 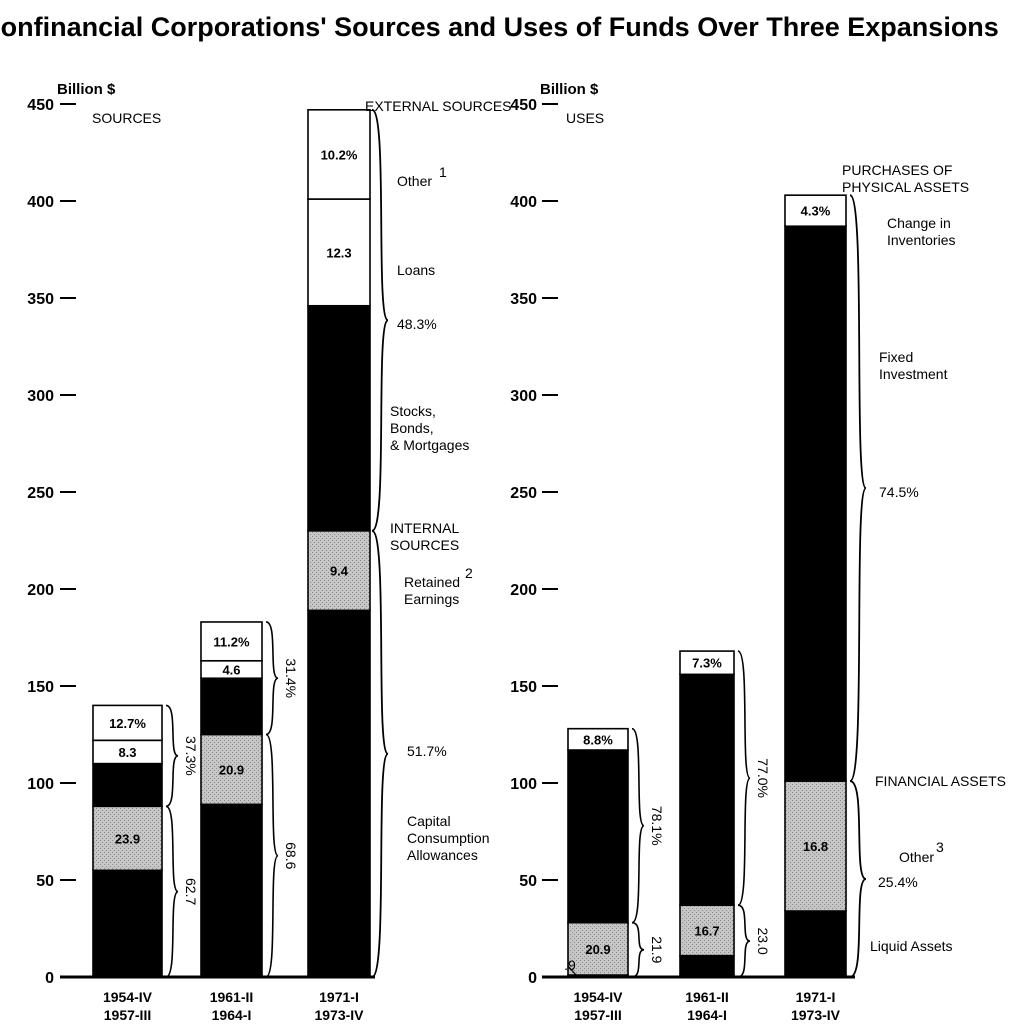 What do you see at coordinates (896, 357) in the screenshot?
I see `uses-fixed-label: Fixed` at bounding box center [896, 357].